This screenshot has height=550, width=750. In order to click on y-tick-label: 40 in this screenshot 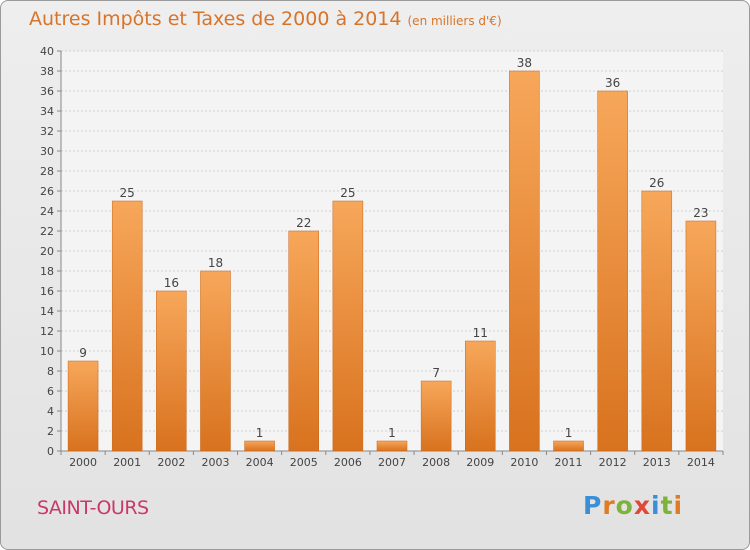, I will do `click(47, 51)`.